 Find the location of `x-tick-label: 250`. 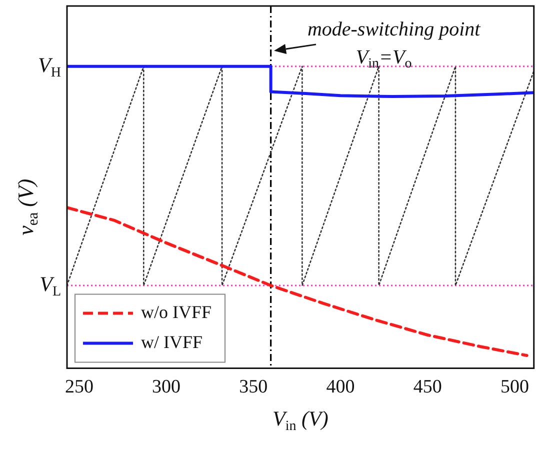

x-tick-label: 250 is located at coordinates (79, 387).